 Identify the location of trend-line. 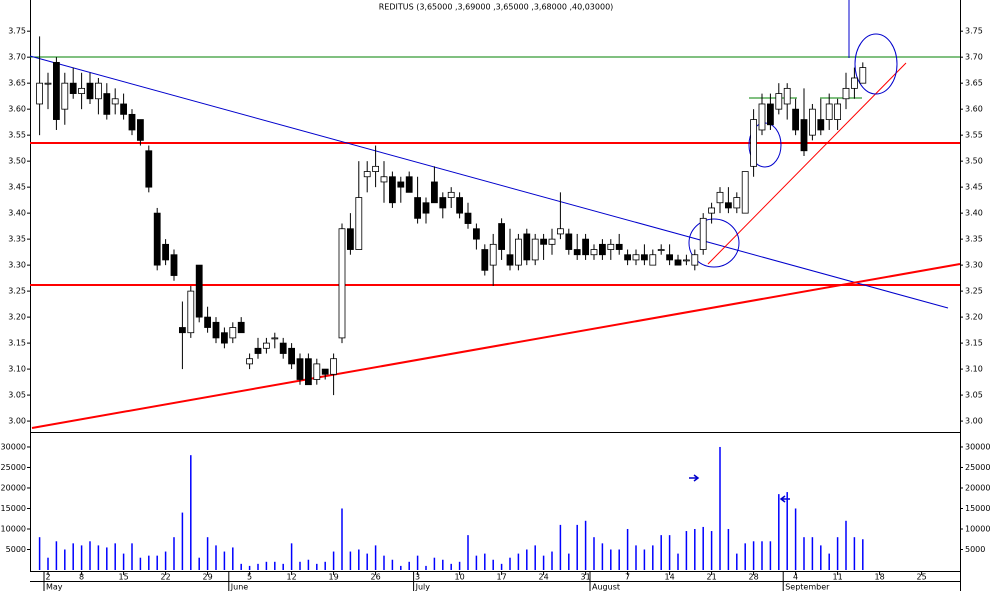
(807, 163).